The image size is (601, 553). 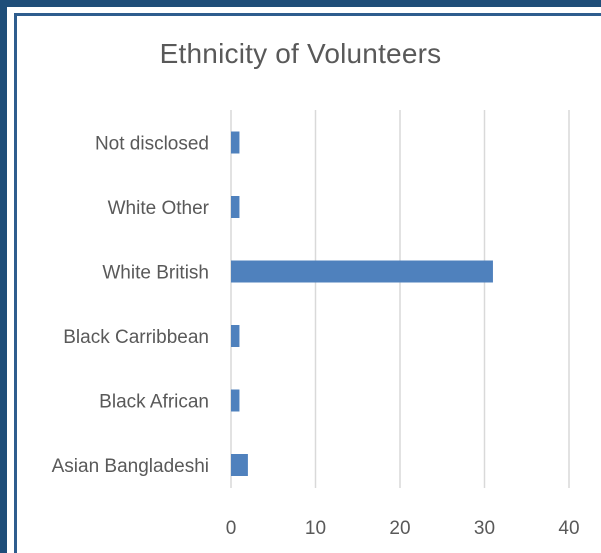 What do you see at coordinates (231, 528) in the screenshot?
I see `x-tick-label: 0` at bounding box center [231, 528].